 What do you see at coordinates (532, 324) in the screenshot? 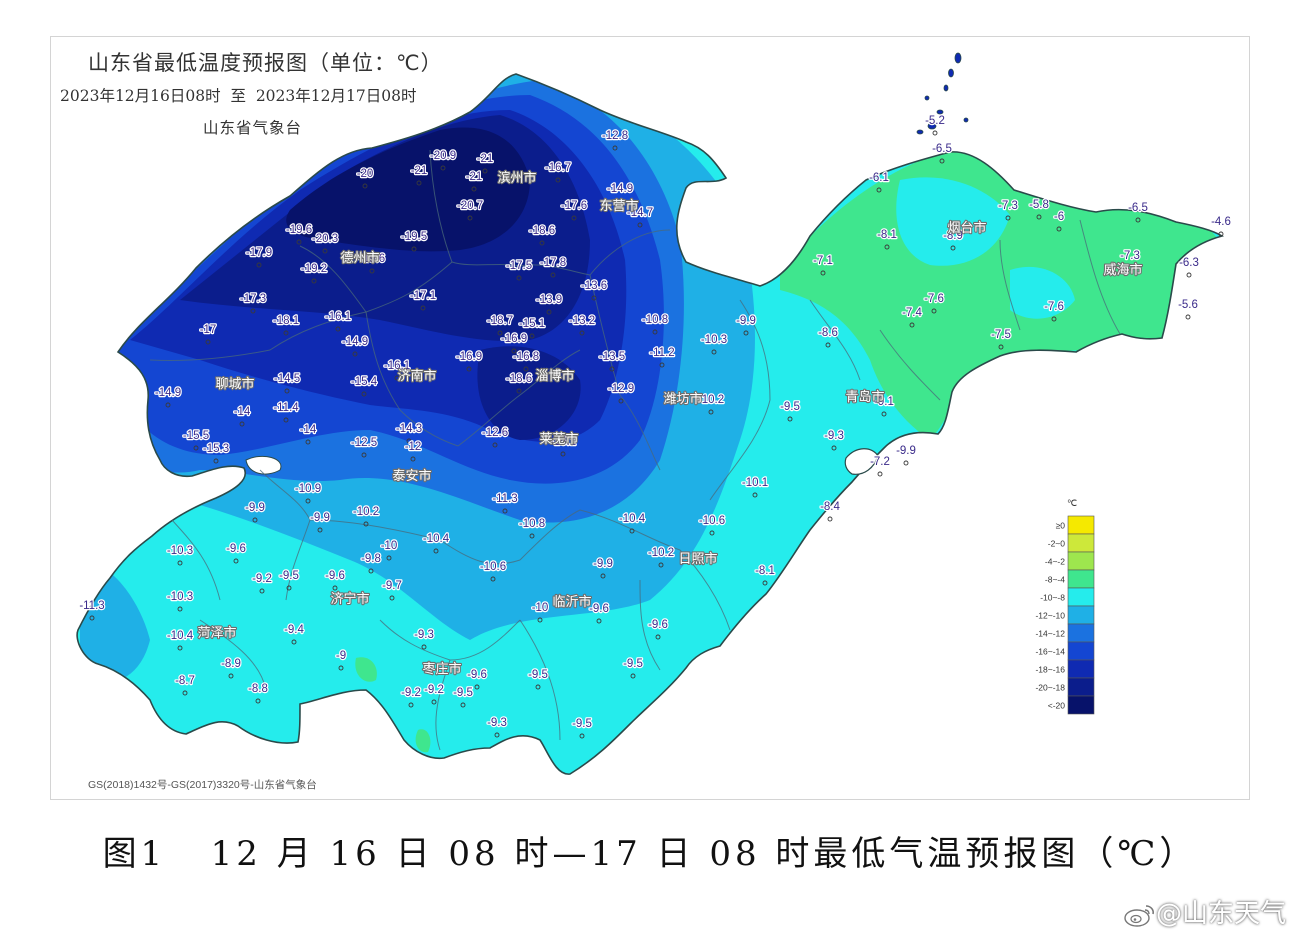
I see `station-value: -15.1` at bounding box center [532, 324].